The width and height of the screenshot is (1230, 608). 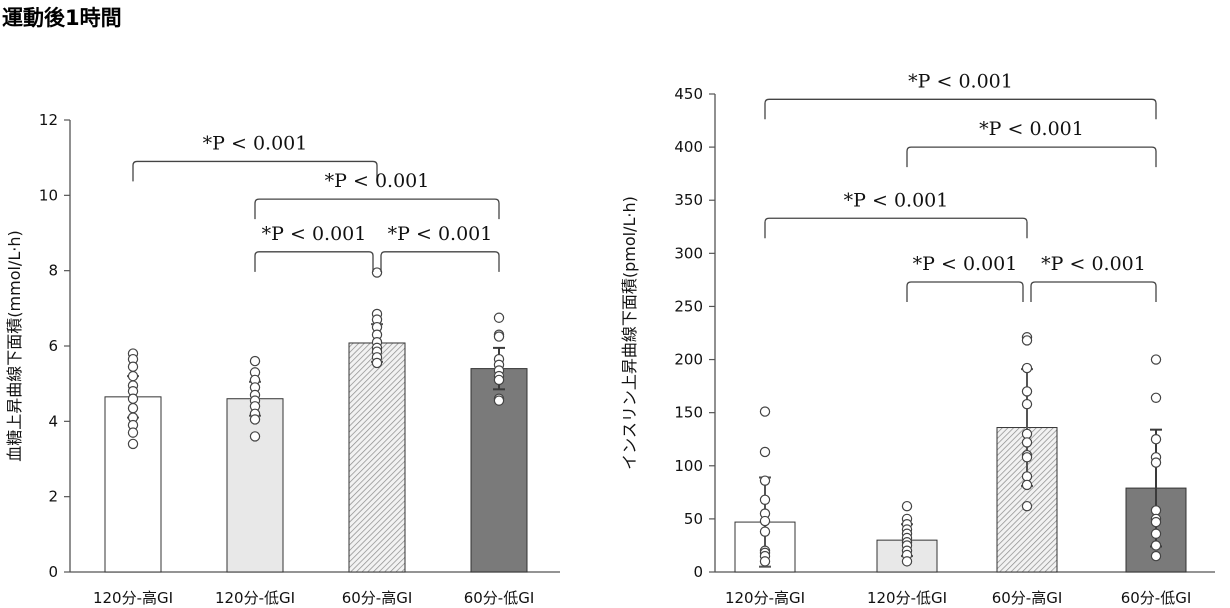 What do you see at coordinates (688, 306) in the screenshot?
I see `y-tick-label: 250` at bounding box center [688, 306].